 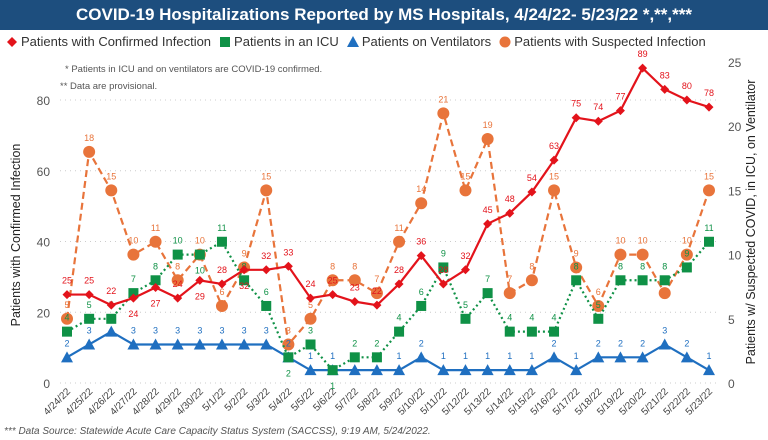 What do you see at coordinates (598, 107) in the screenshot?
I see `data-label: 74` at bounding box center [598, 107].